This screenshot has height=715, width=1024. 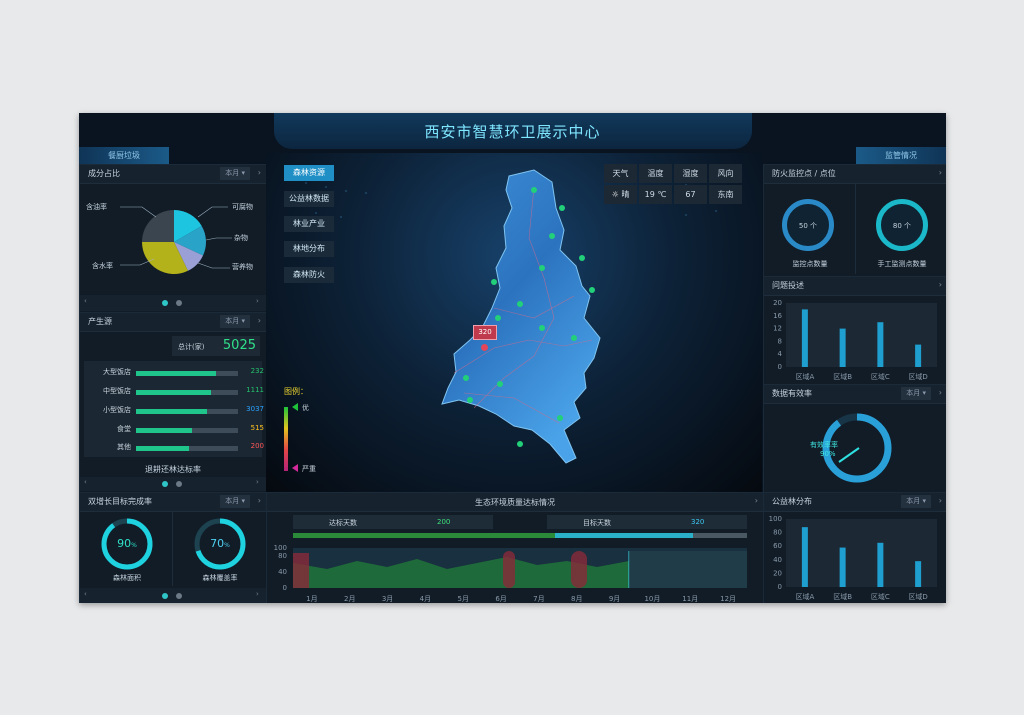 What do you see at coordinates (855, 502) in the screenshot?
I see `forest-header: 公益林分布 本月 ▾ ›` at bounding box center [855, 502].